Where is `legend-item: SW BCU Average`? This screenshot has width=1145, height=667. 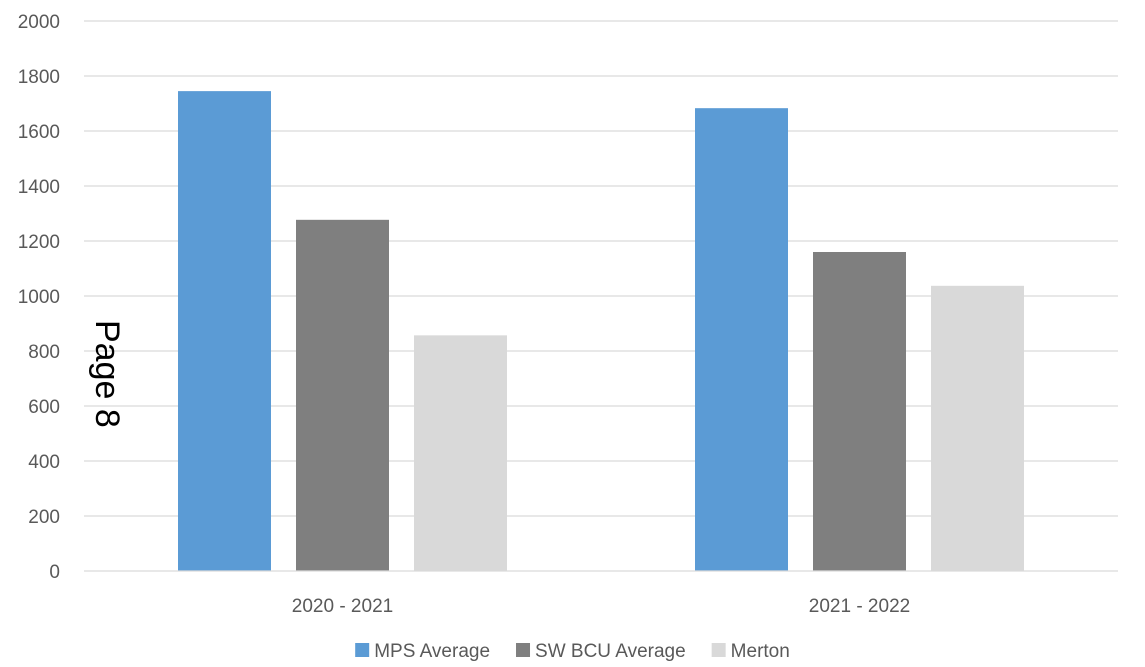 legend-item: SW BCU Average is located at coordinates (601, 651).